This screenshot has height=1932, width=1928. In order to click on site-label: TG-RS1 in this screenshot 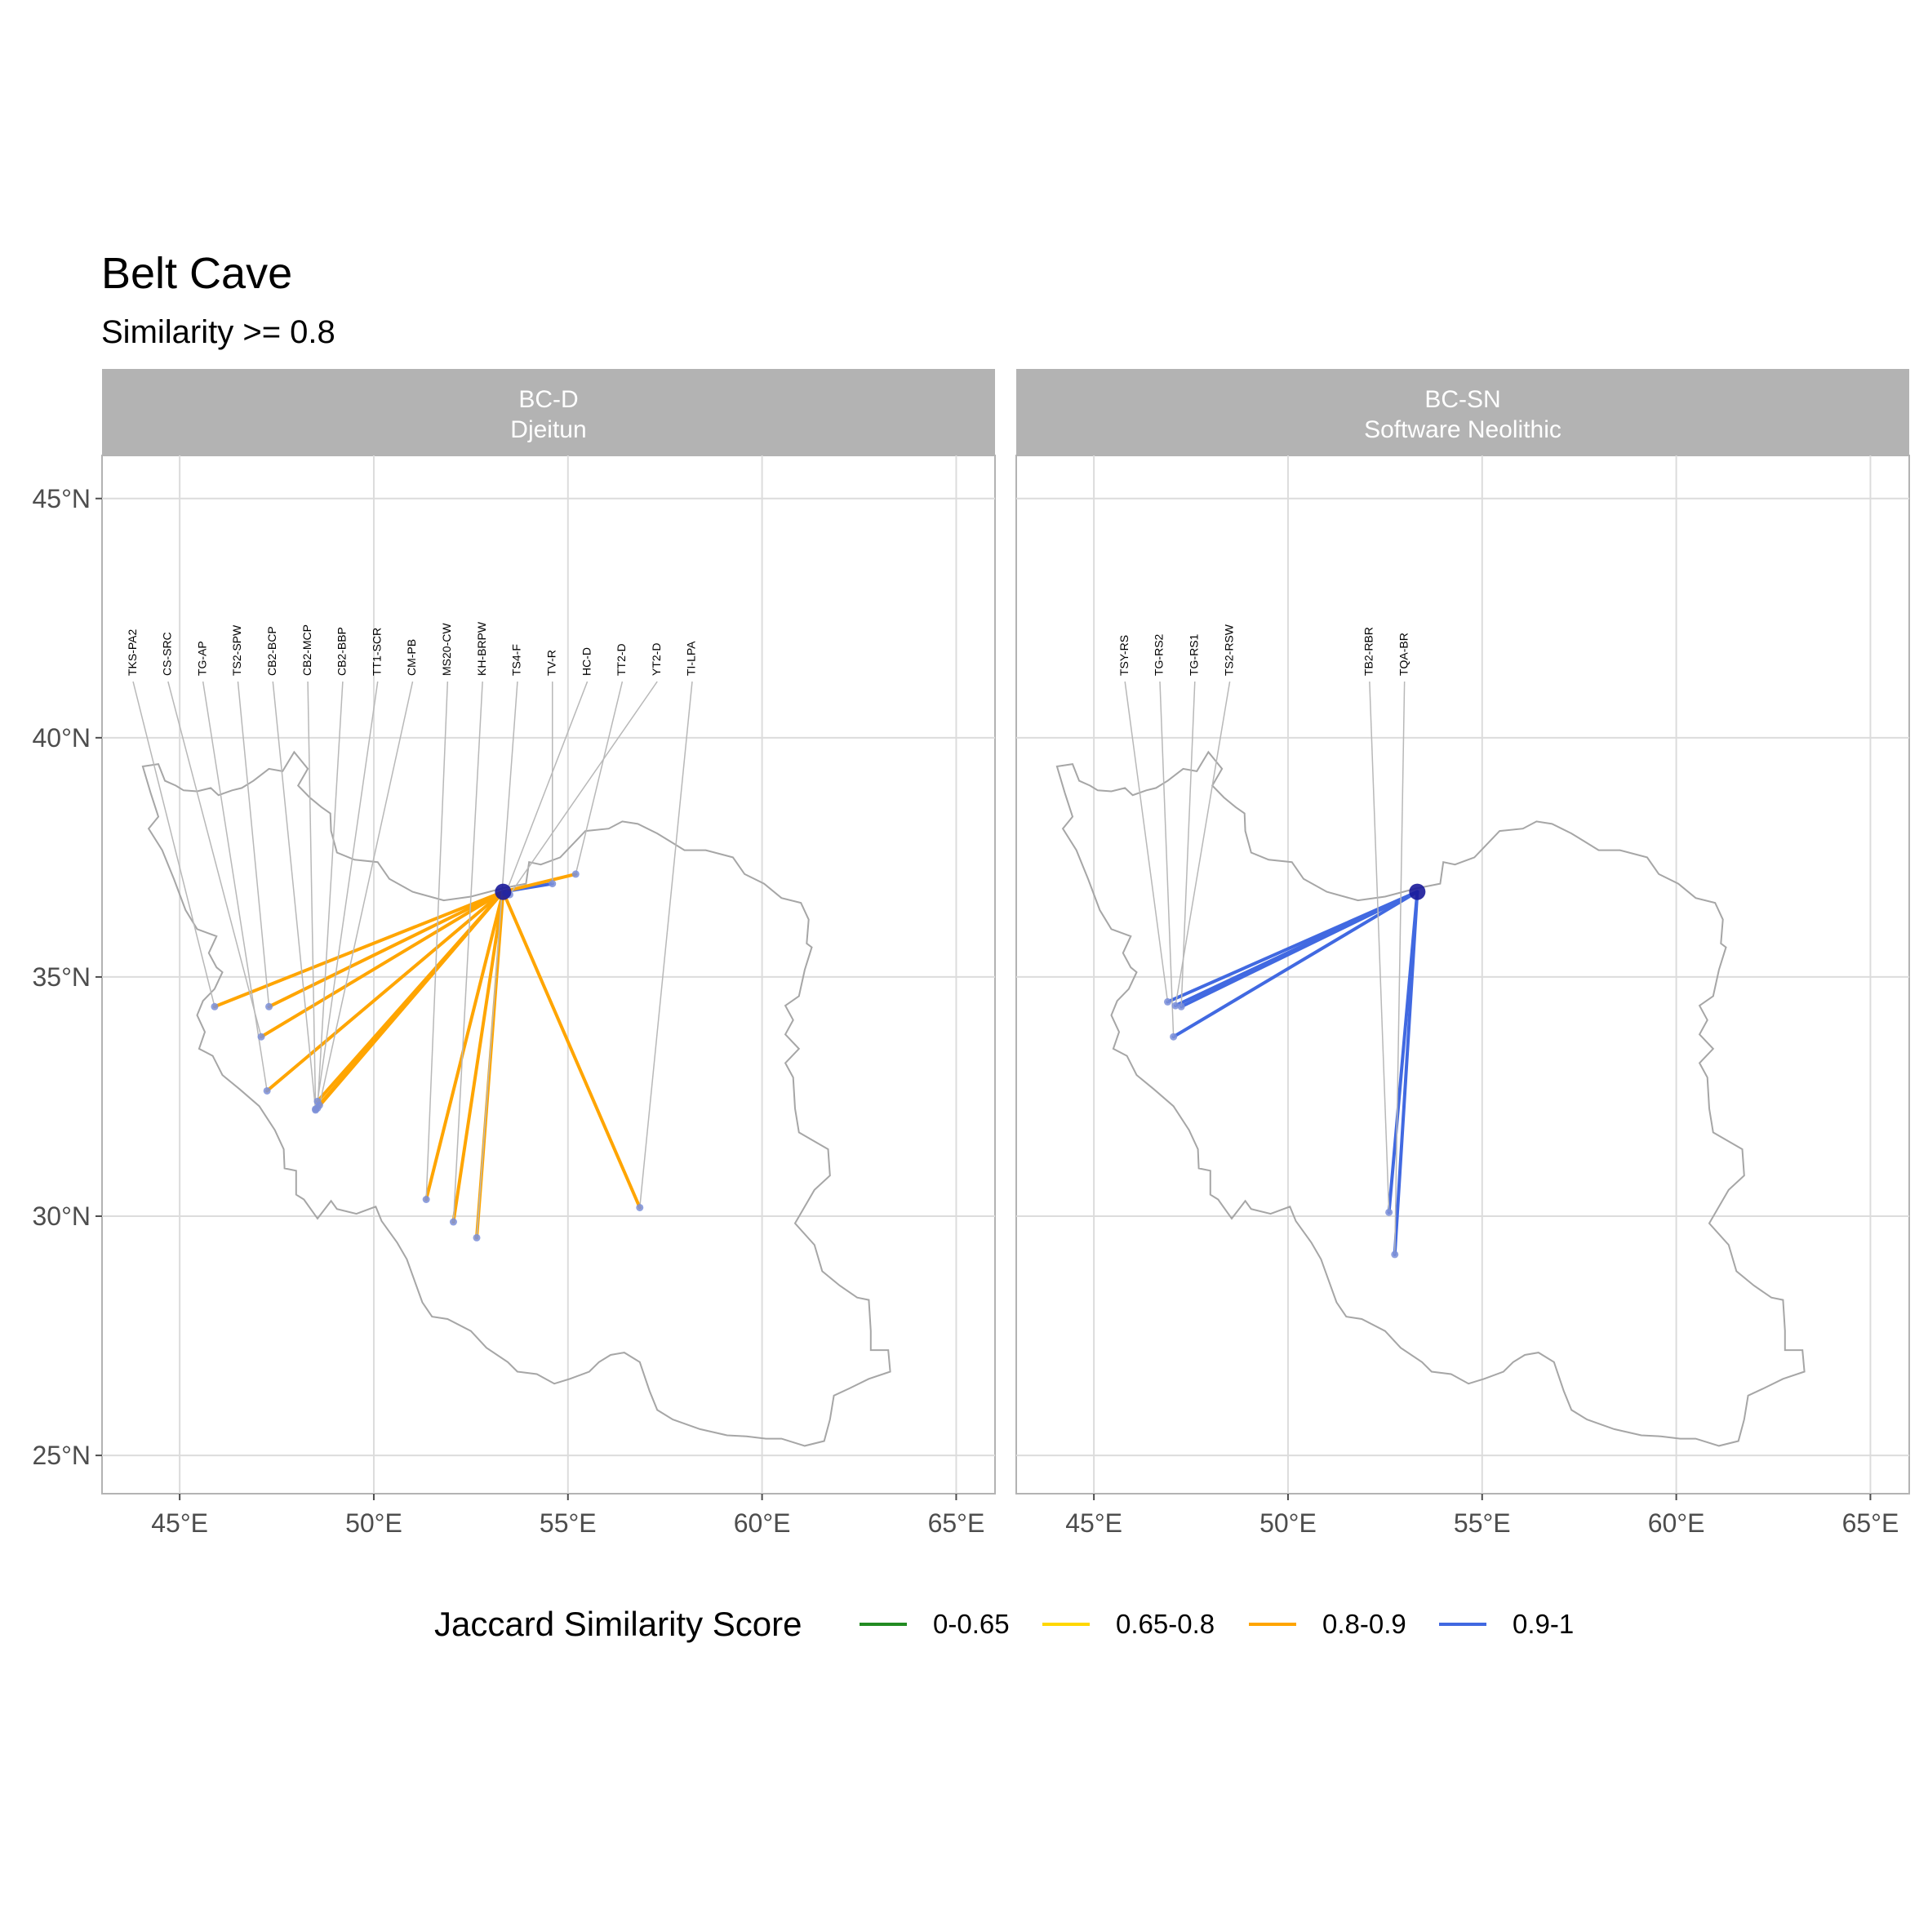, I will do `click(1194, 654)`.